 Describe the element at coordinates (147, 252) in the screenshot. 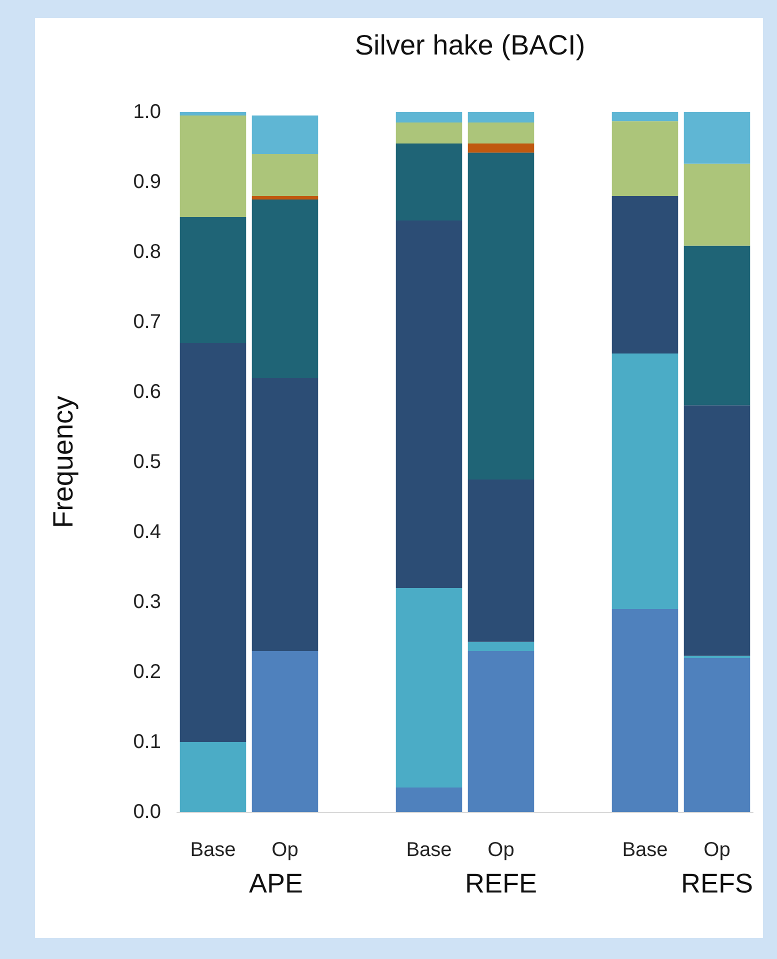

I see `y-tick-label: 0.8` at that location.